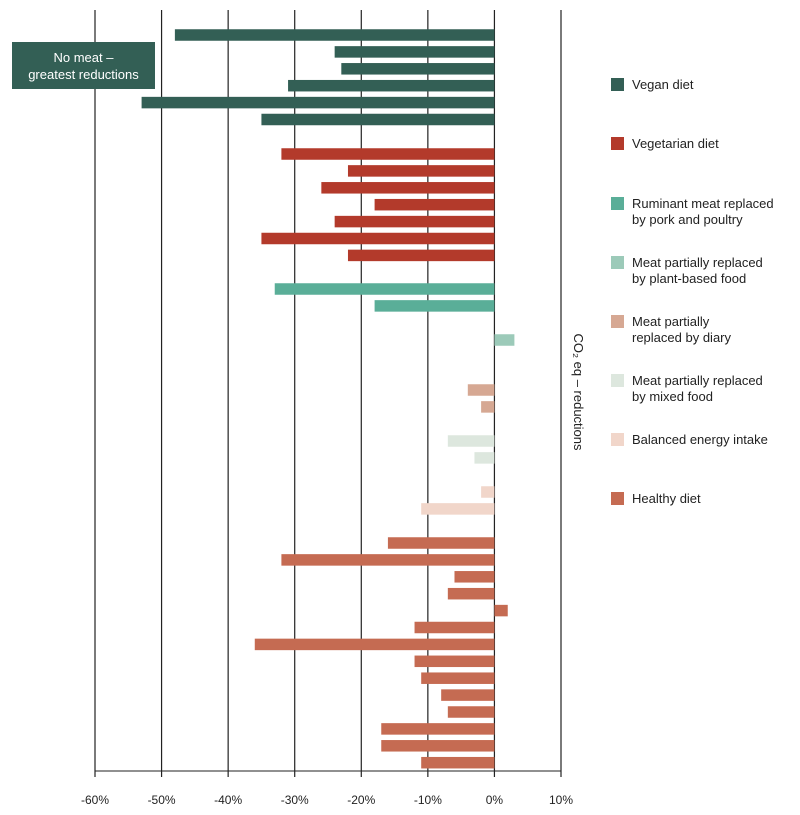  I want to click on x-tick-label: 10%, so click(561, 800).